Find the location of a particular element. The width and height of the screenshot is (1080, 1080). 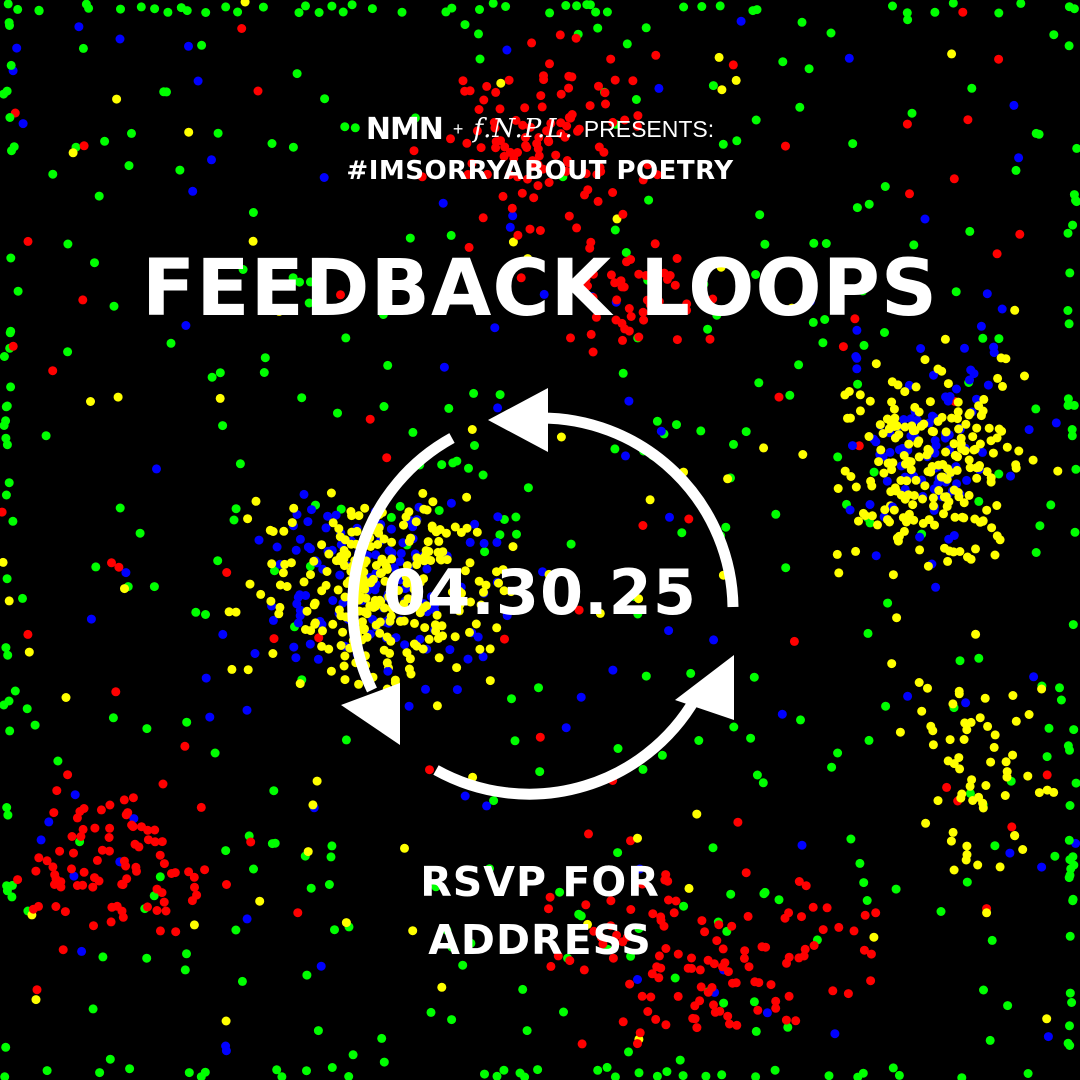

fnpl-logo: f.N.P.L. is located at coordinates (523, 129).